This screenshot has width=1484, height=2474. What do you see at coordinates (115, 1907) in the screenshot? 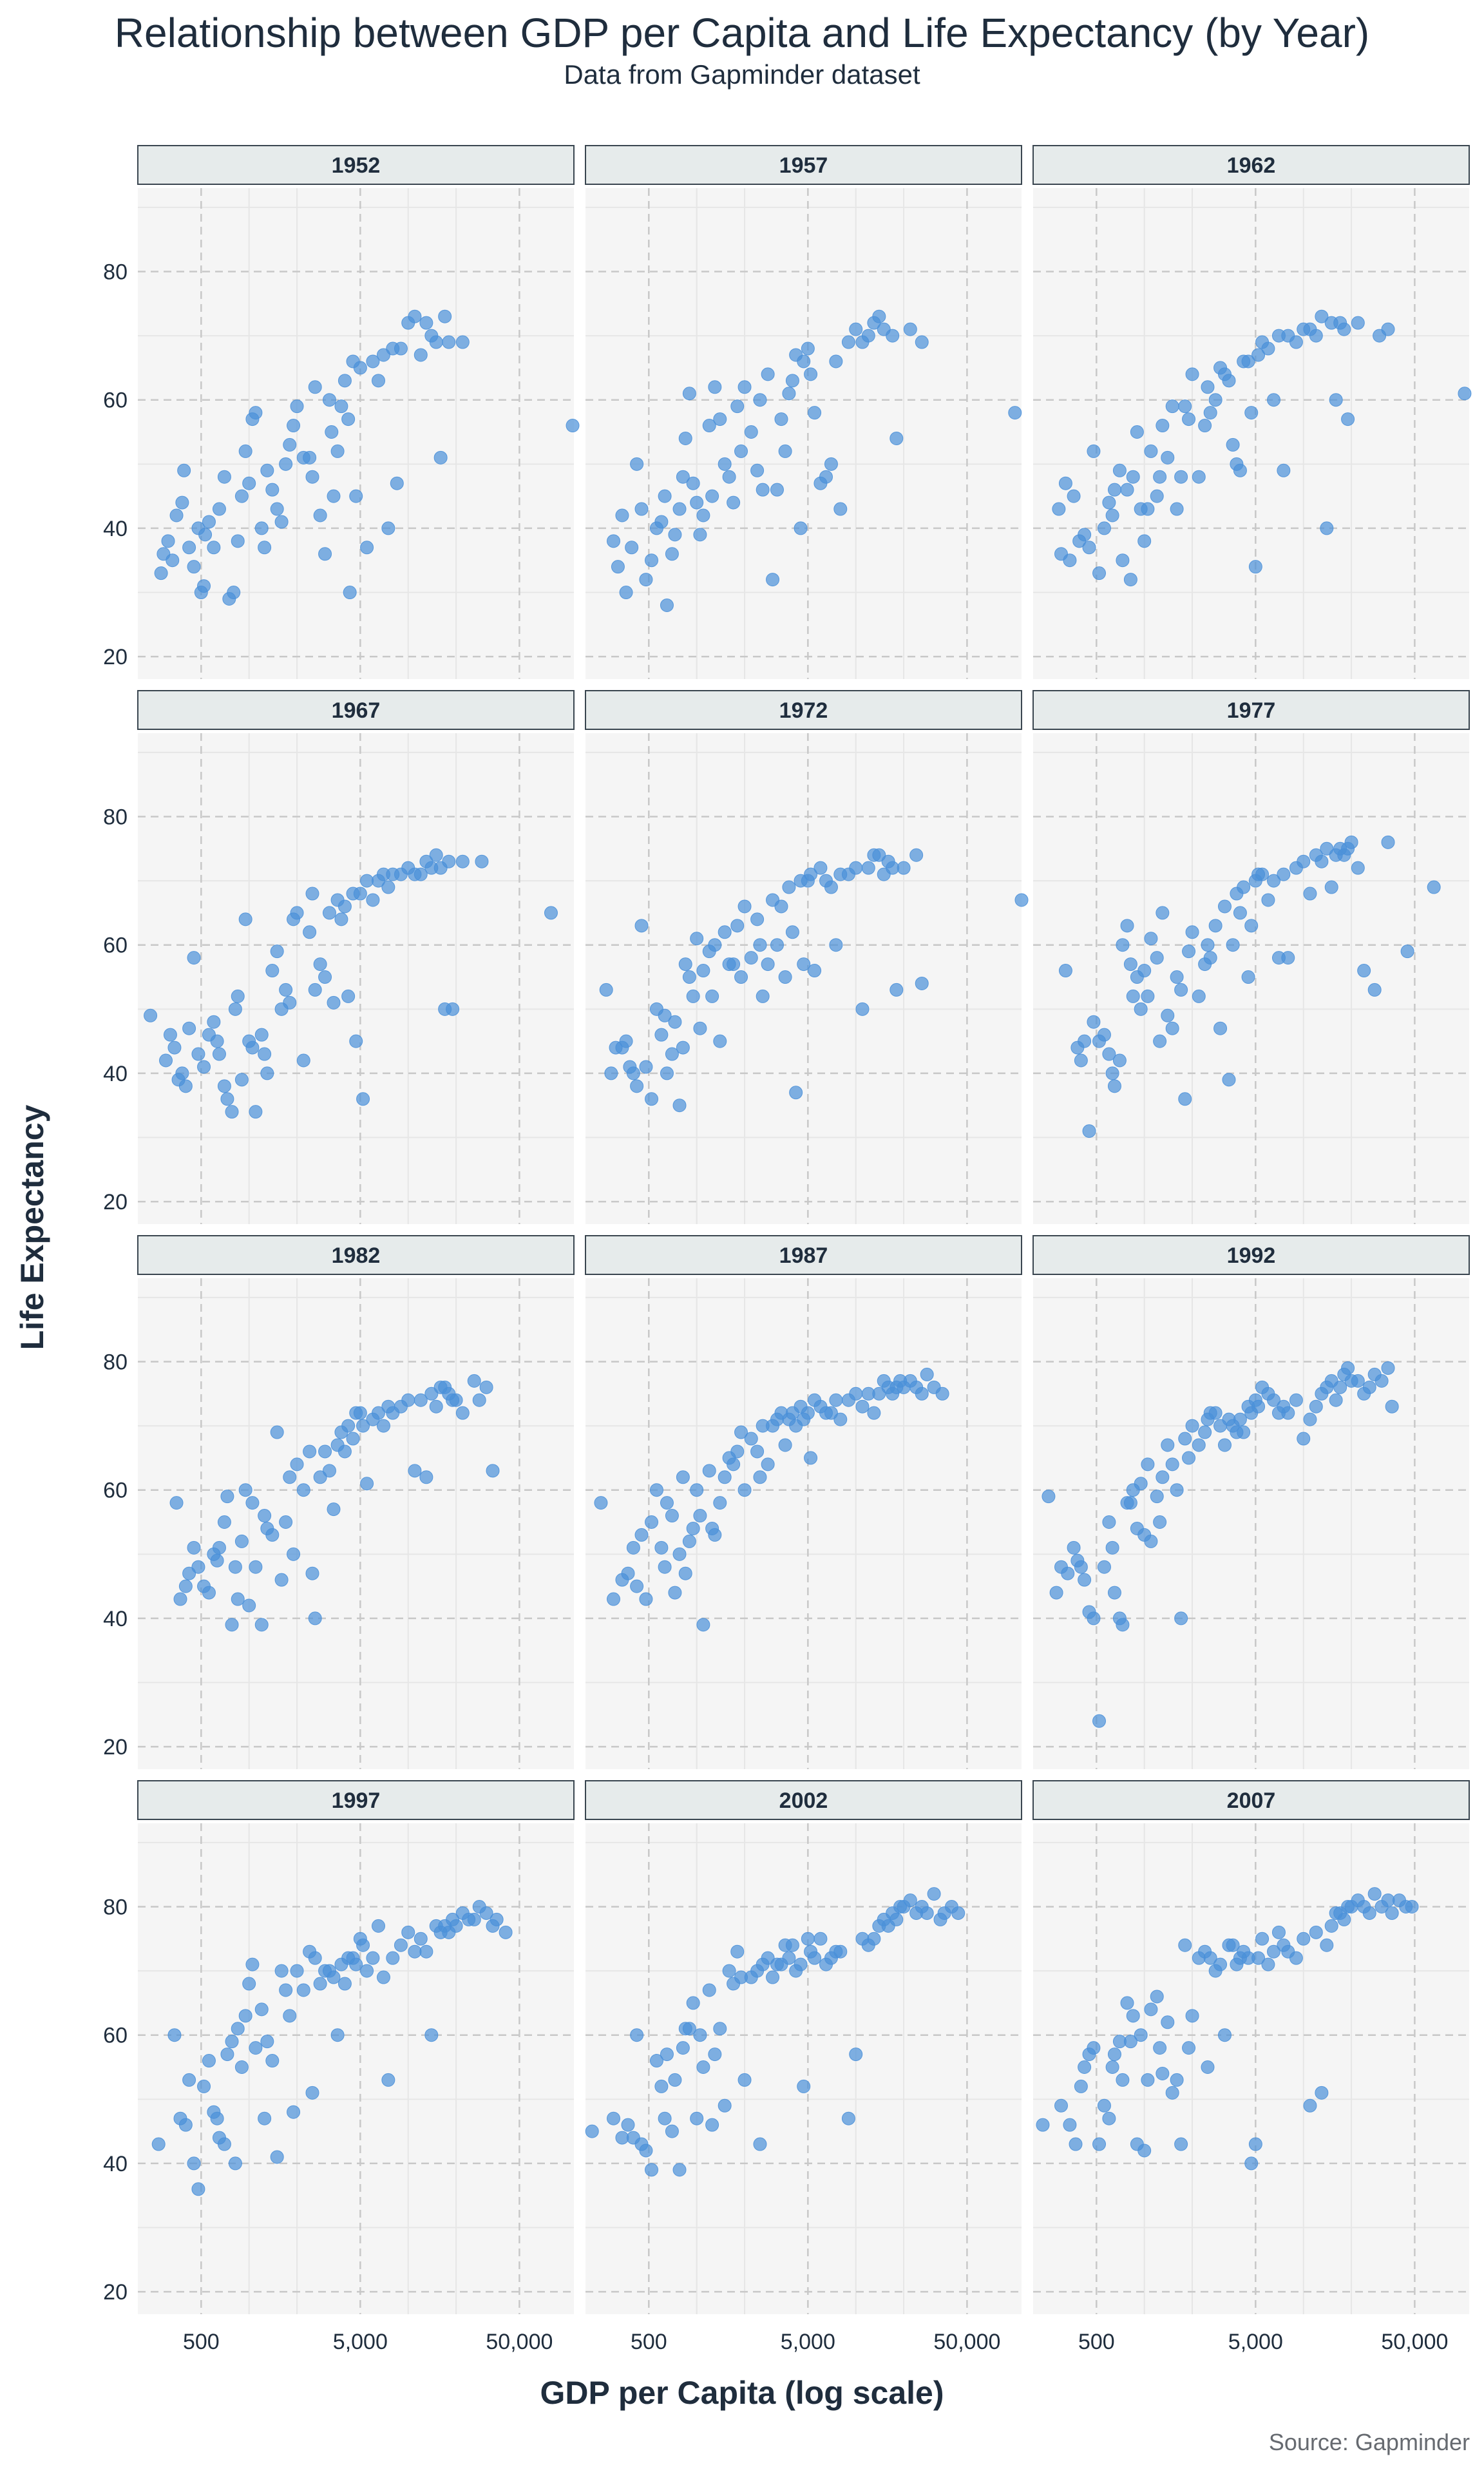
I see `y-tick-label: 80` at bounding box center [115, 1907].